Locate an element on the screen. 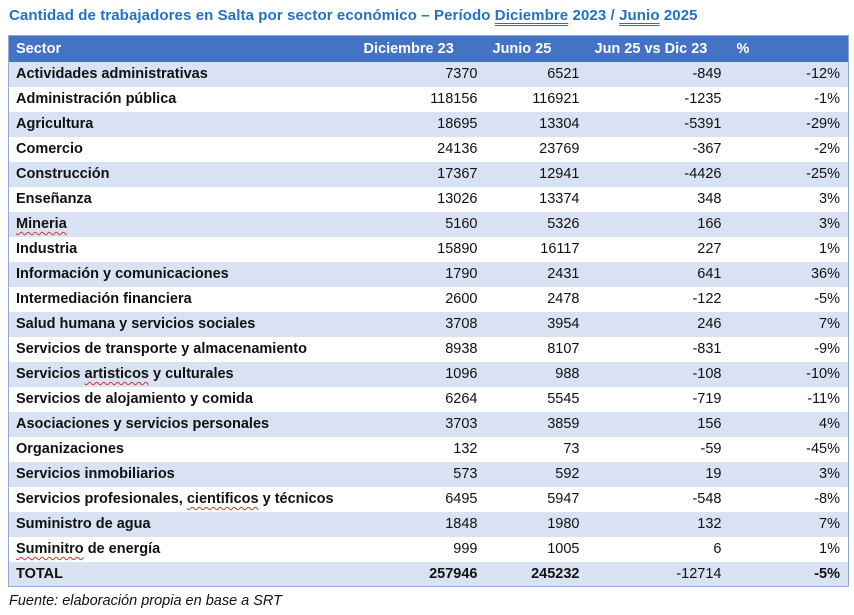 Image resolution: width=854 pixels, height=615 pixels. cell-difference: 132 is located at coordinates (658, 524).